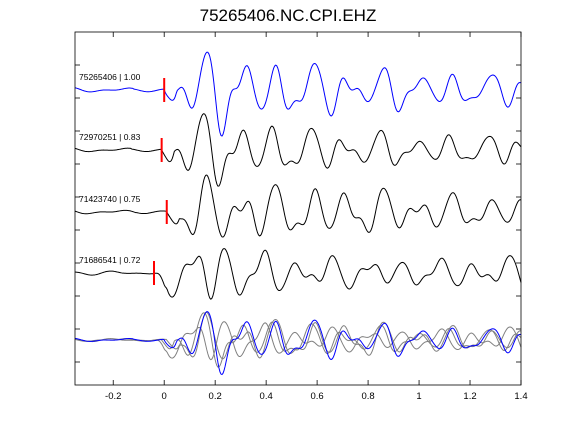  What do you see at coordinates (266, 396) in the screenshot?
I see `x-tick-label: 0.4` at bounding box center [266, 396].